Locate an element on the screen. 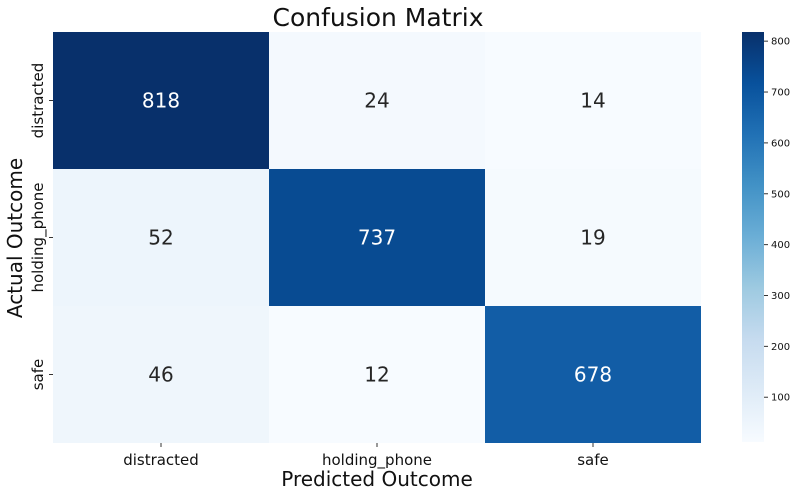 This screenshot has height=496, width=795. cell-value-label: 14 is located at coordinates (592, 101).